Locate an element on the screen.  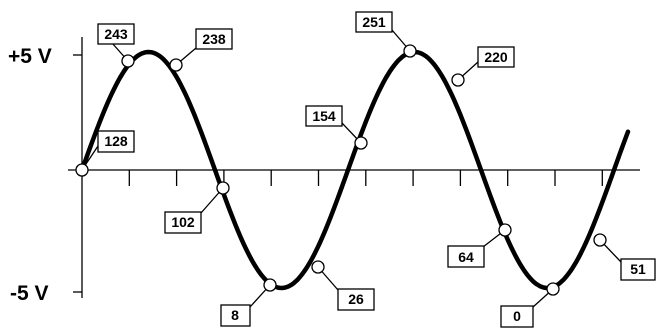
sample-value: 0 is located at coordinates (517, 316).